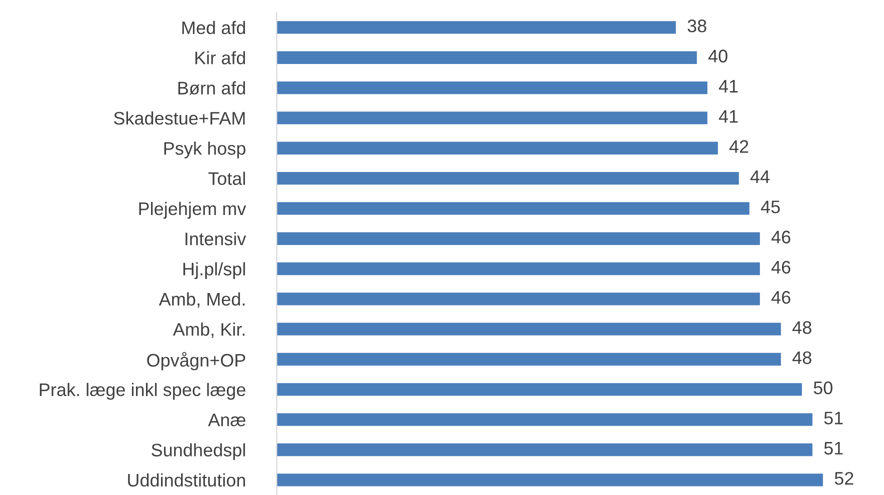 The image size is (884, 495). What do you see at coordinates (214, 271) in the screenshot?
I see `y-tick-label: Hj.pl/spl` at bounding box center [214, 271].